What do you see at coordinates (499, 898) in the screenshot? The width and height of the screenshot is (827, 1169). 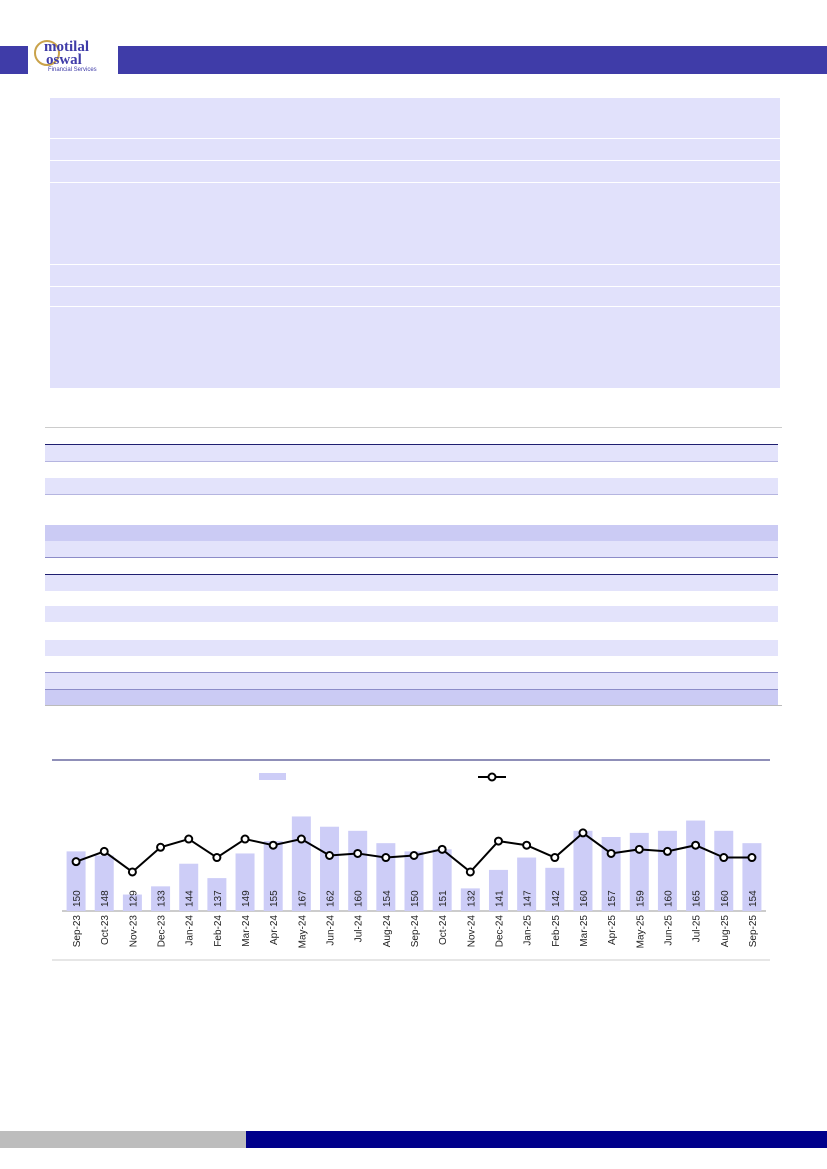 I see `bar-label: 141` at bounding box center [499, 898].